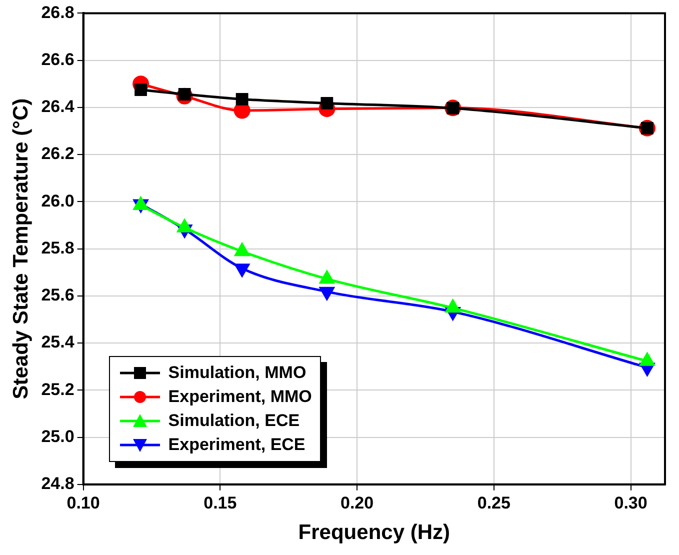 The width and height of the screenshot is (679, 555). Describe the element at coordinates (374, 532) in the screenshot. I see `x-axis-title: Frequency (Hz)` at that location.